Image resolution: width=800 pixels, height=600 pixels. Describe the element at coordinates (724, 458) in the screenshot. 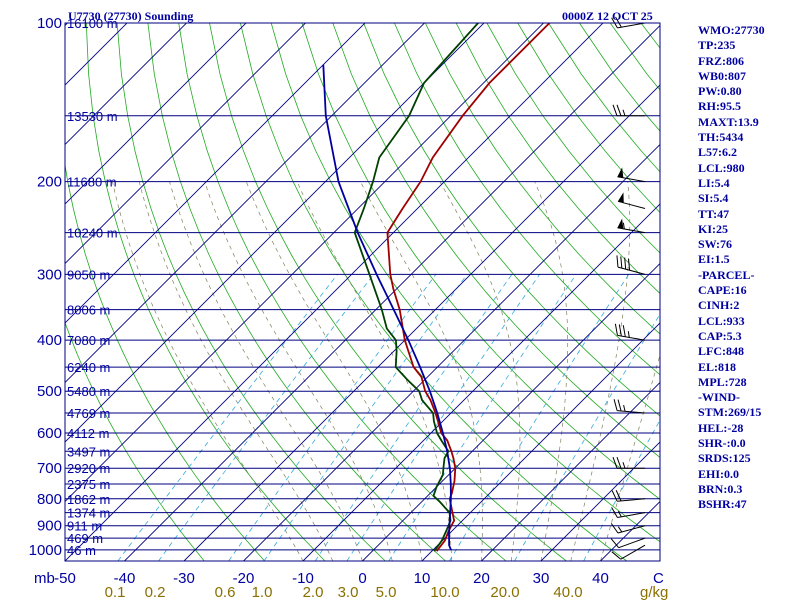

I see `index-line: SRDS:125` at that location.